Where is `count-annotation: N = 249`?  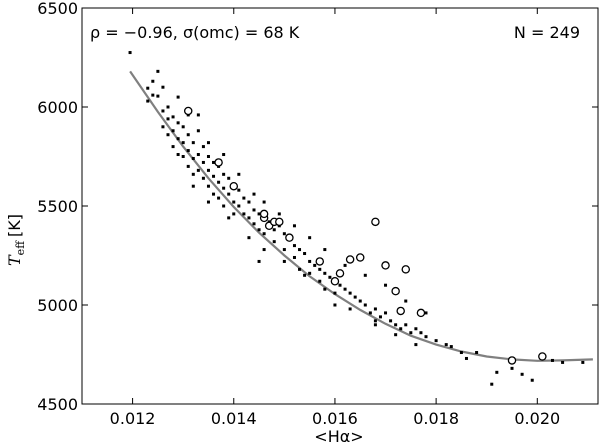 count-annotation: N = 249 is located at coordinates (547, 32).